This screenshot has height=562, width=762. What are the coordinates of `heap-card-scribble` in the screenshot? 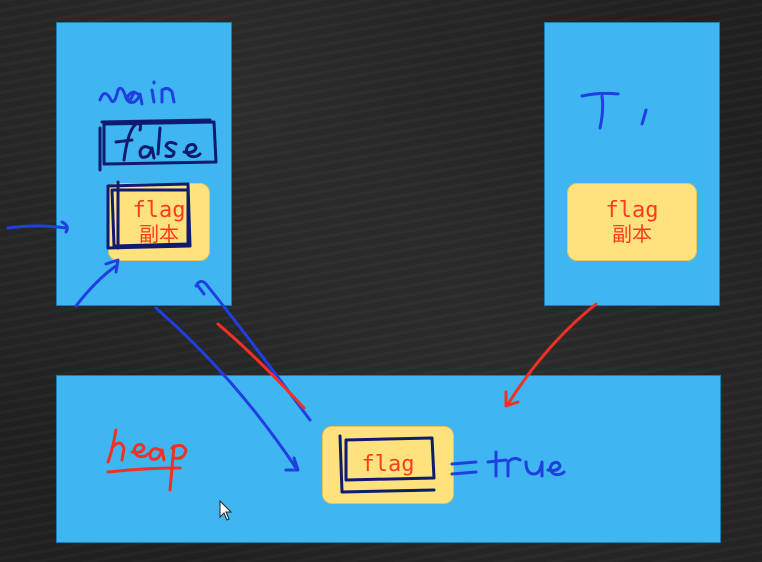 It's located at (387, 464).